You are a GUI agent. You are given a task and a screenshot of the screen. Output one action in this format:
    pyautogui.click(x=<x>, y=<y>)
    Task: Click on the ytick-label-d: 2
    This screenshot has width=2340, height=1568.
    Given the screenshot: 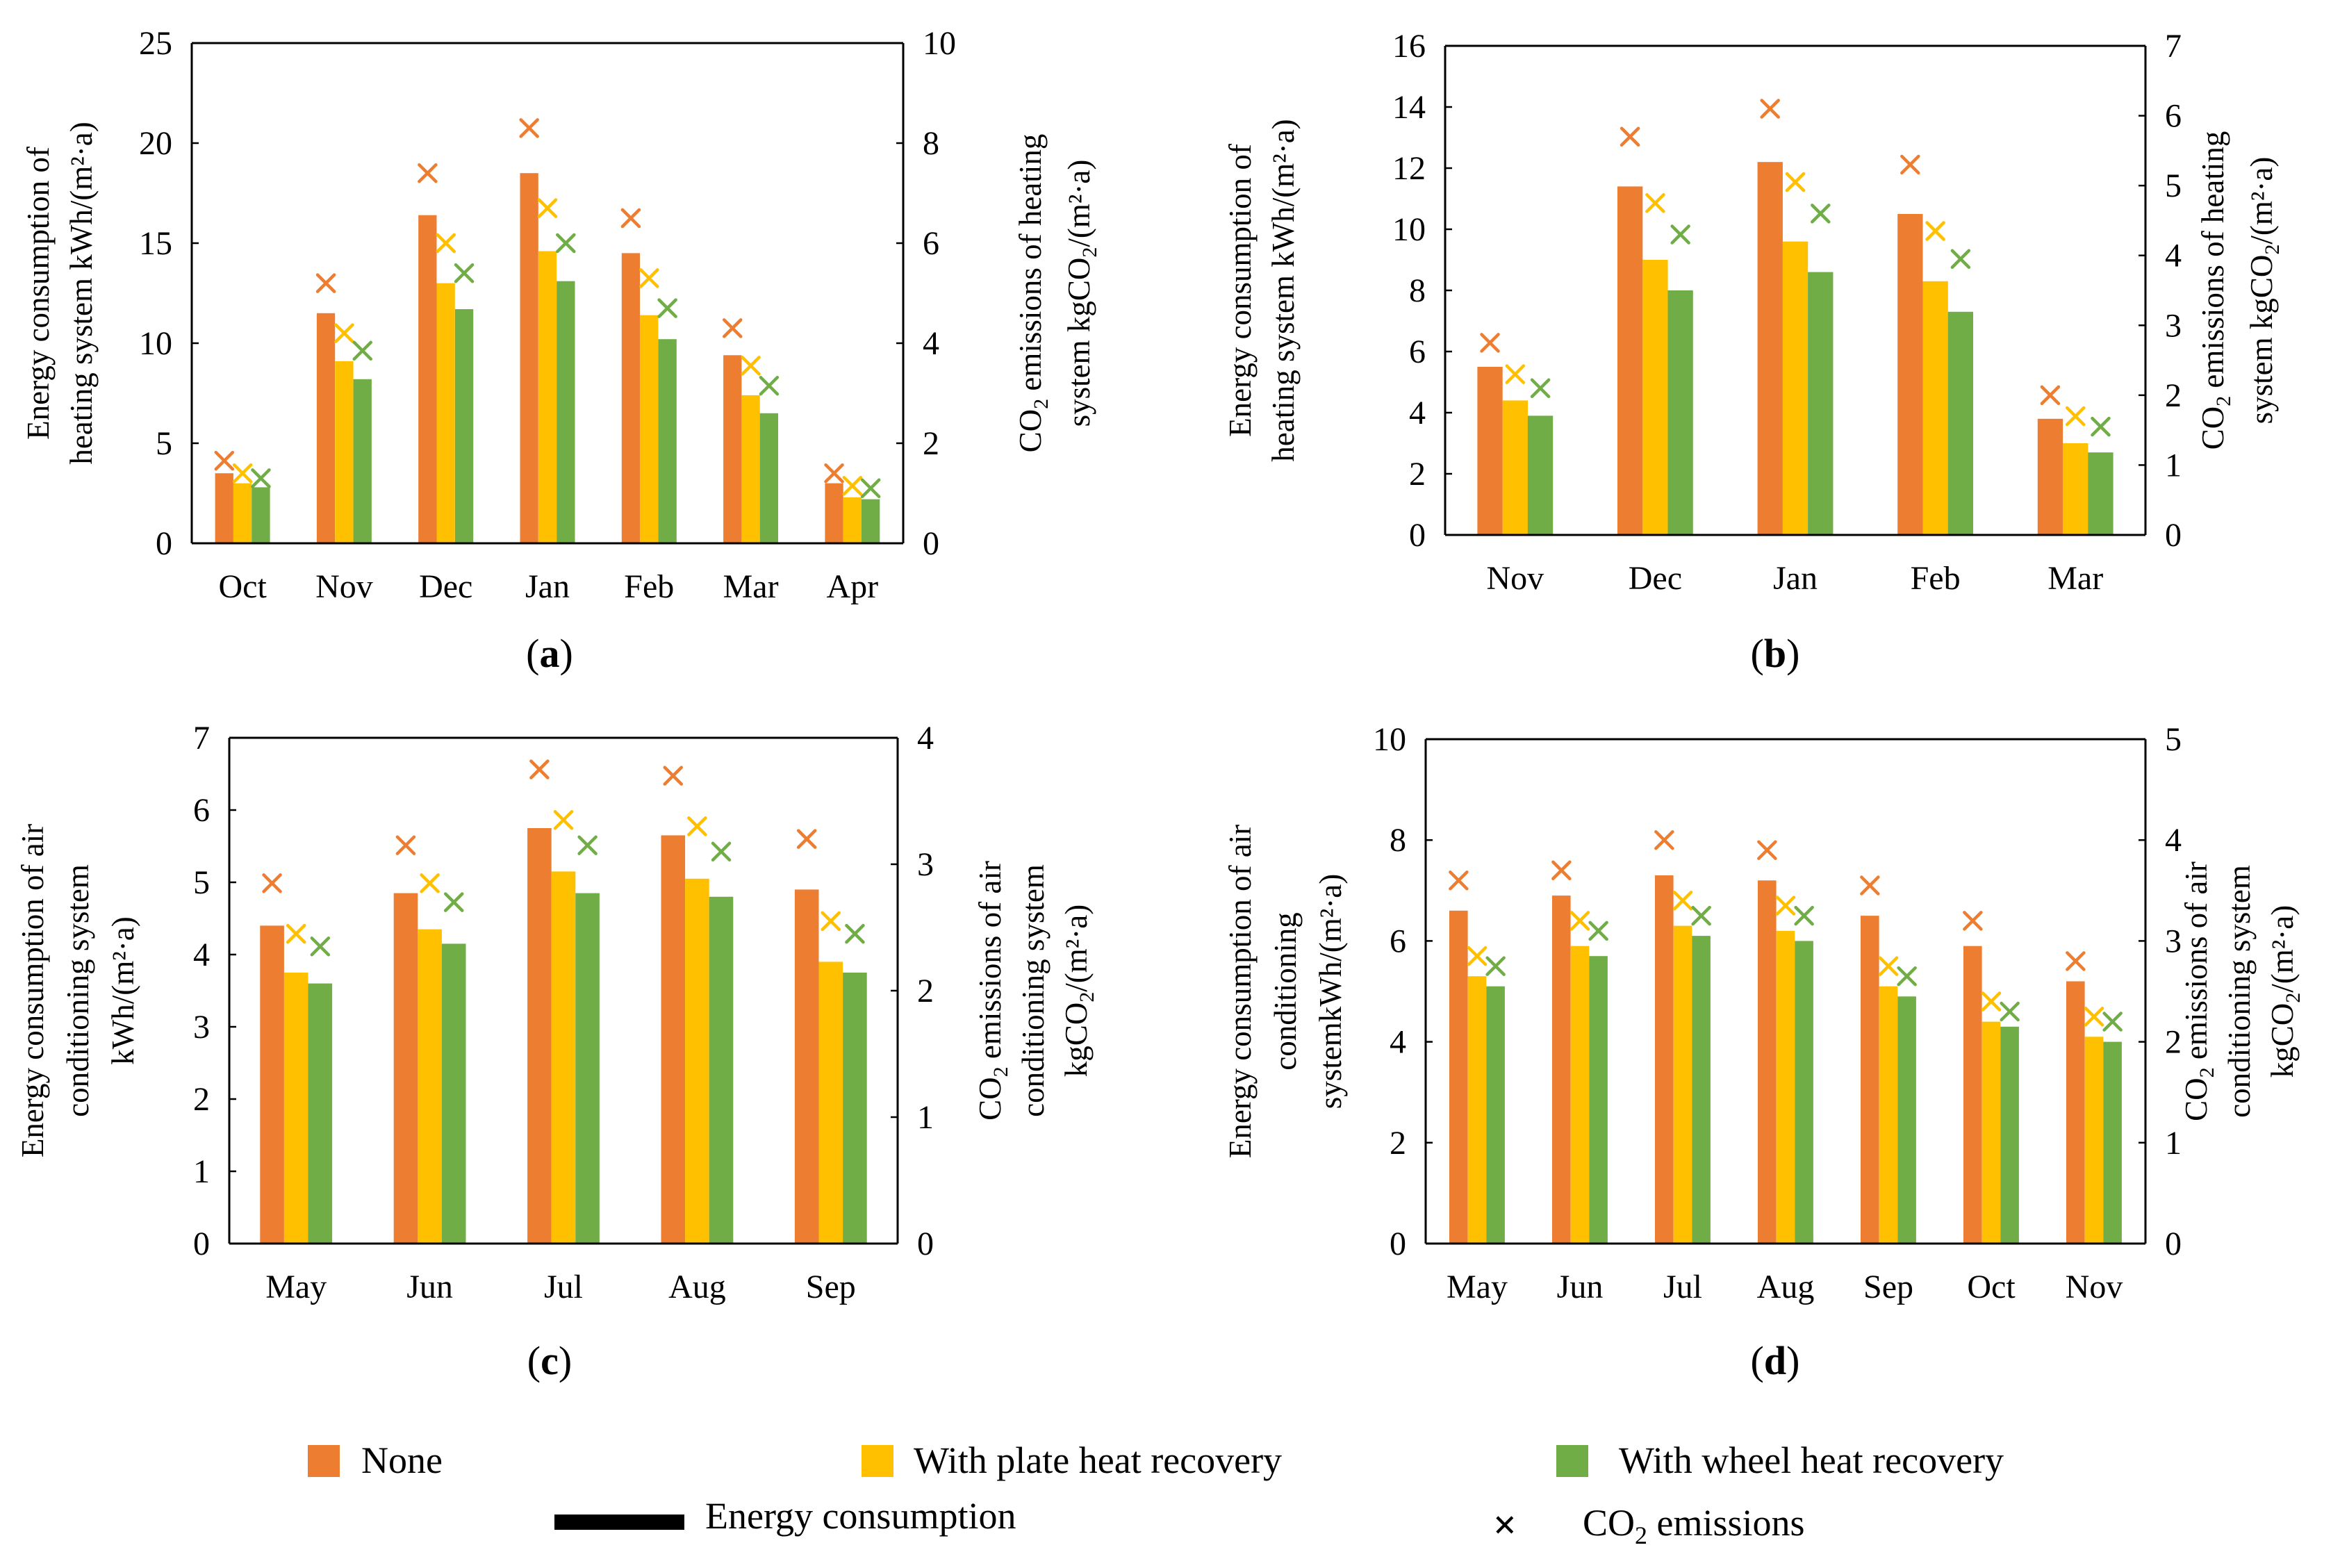 What is the action you would take?
    pyautogui.click(x=1398, y=1143)
    